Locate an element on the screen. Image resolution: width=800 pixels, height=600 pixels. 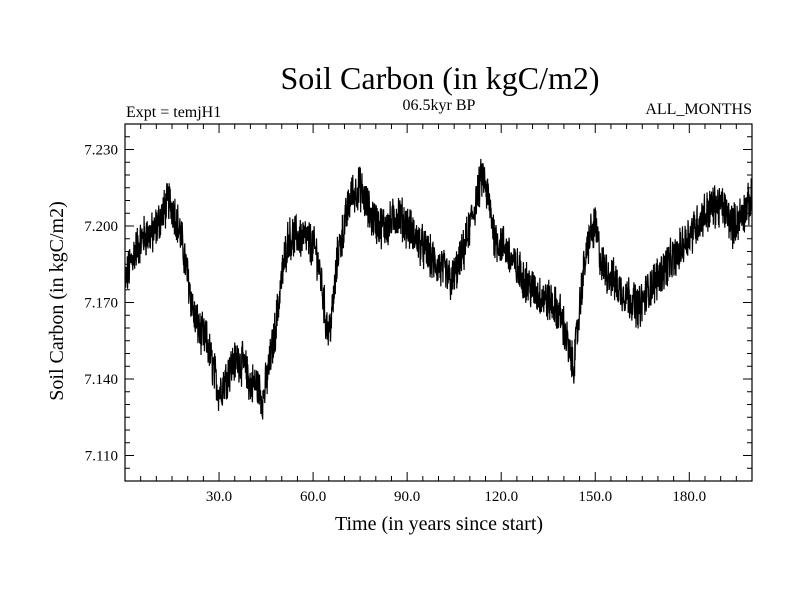
x-tick-label: 30.0 is located at coordinates (219, 497).